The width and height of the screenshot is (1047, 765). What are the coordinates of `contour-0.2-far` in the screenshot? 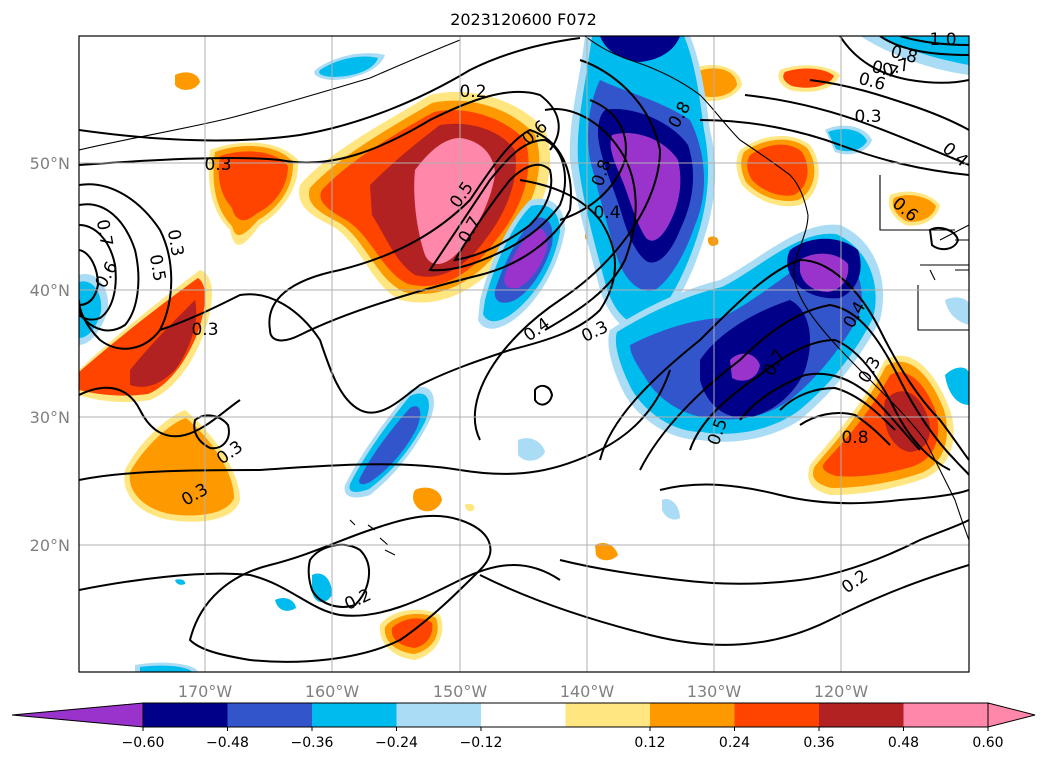 It's located at (724, 605).